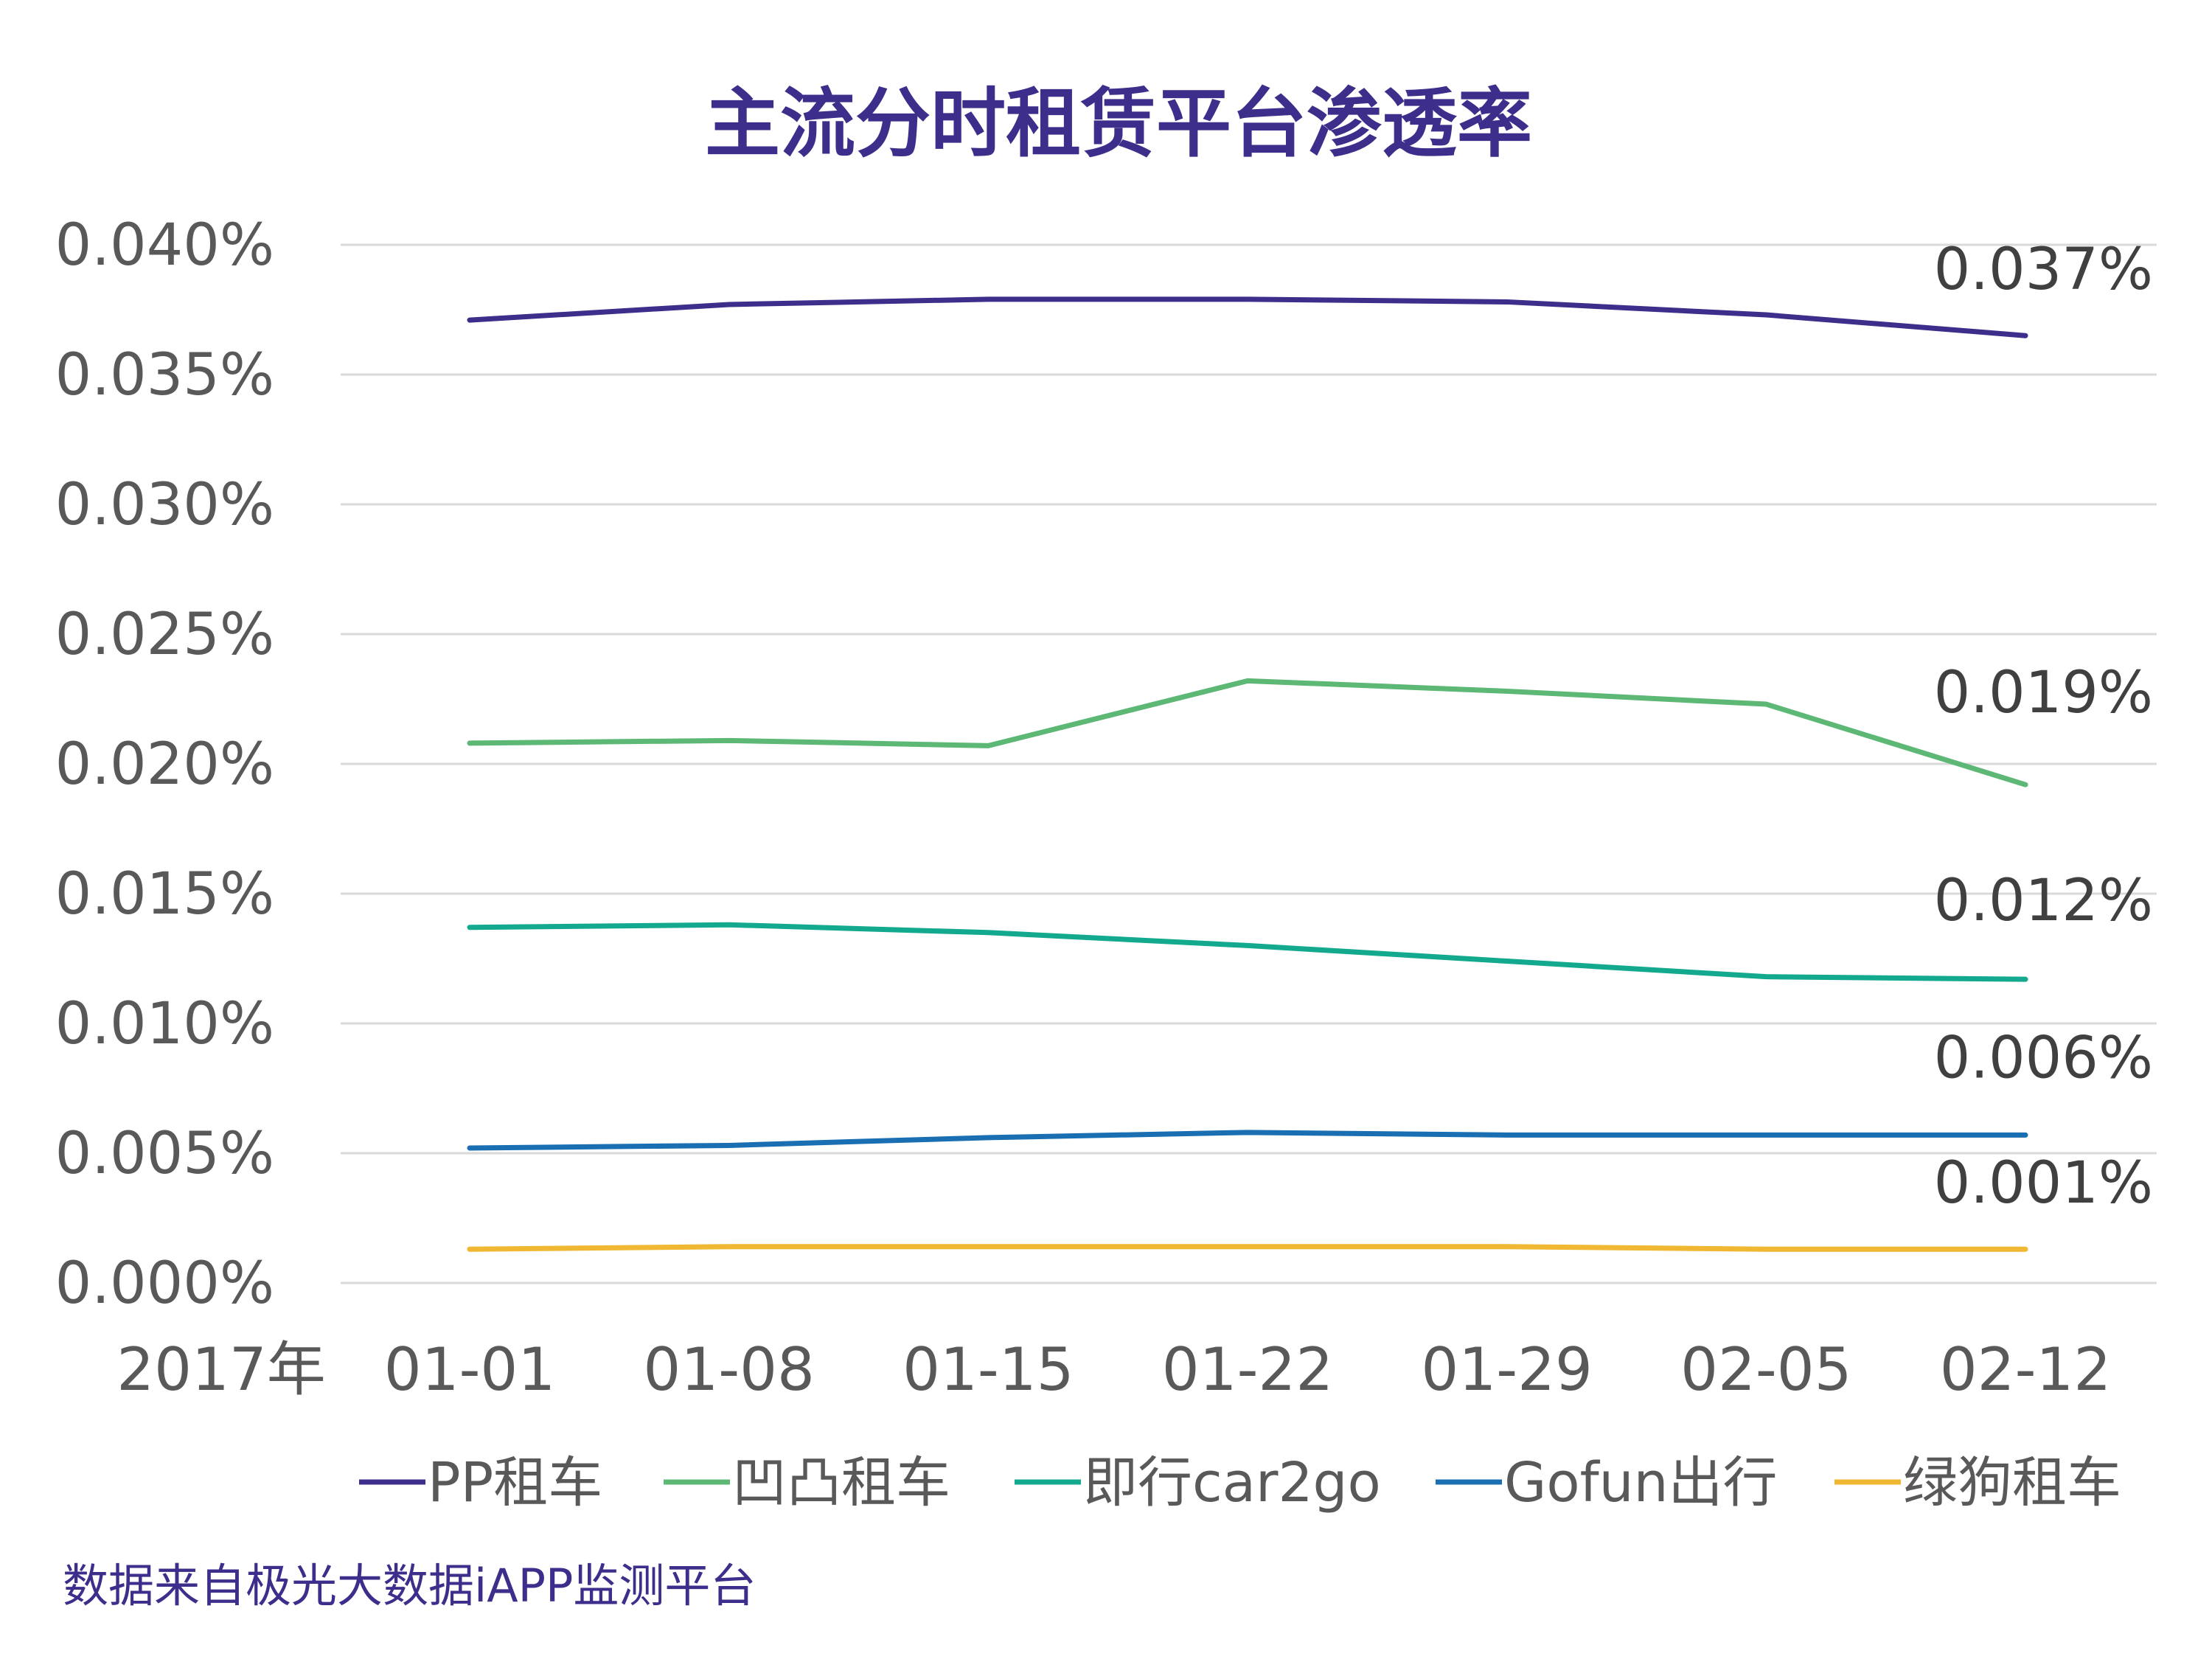 This screenshot has width=2212, height=1659. I want to click on x-tick-label: 01-15, so click(988, 1369).